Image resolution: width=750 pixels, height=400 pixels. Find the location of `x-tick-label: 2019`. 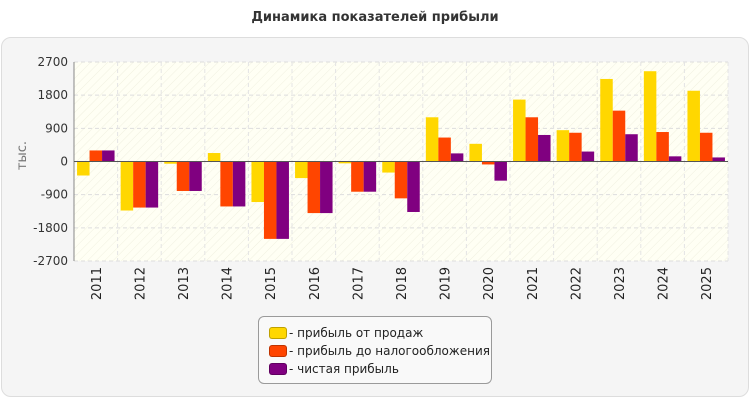

x-tick-label: 2019 is located at coordinates (446, 283).